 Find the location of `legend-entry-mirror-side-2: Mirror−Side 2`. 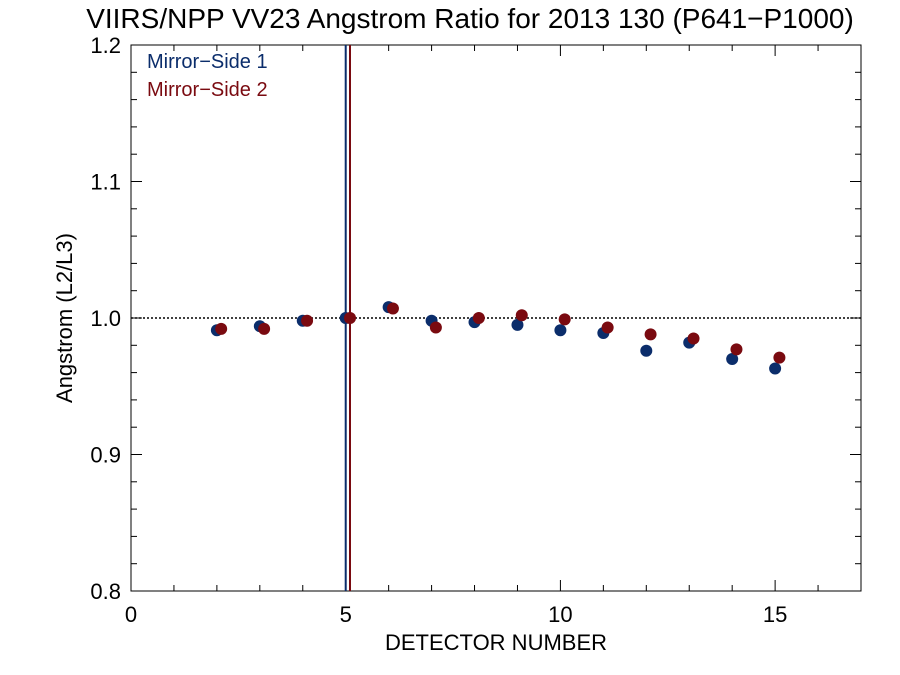

legend-entry-mirror-side-2: Mirror−Side 2 is located at coordinates (207, 90).